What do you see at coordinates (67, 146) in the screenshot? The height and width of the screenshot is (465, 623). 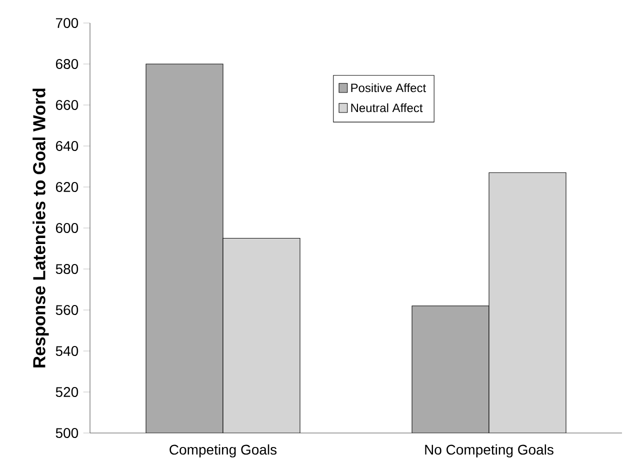 I see `y-tick-label: 640` at bounding box center [67, 146].